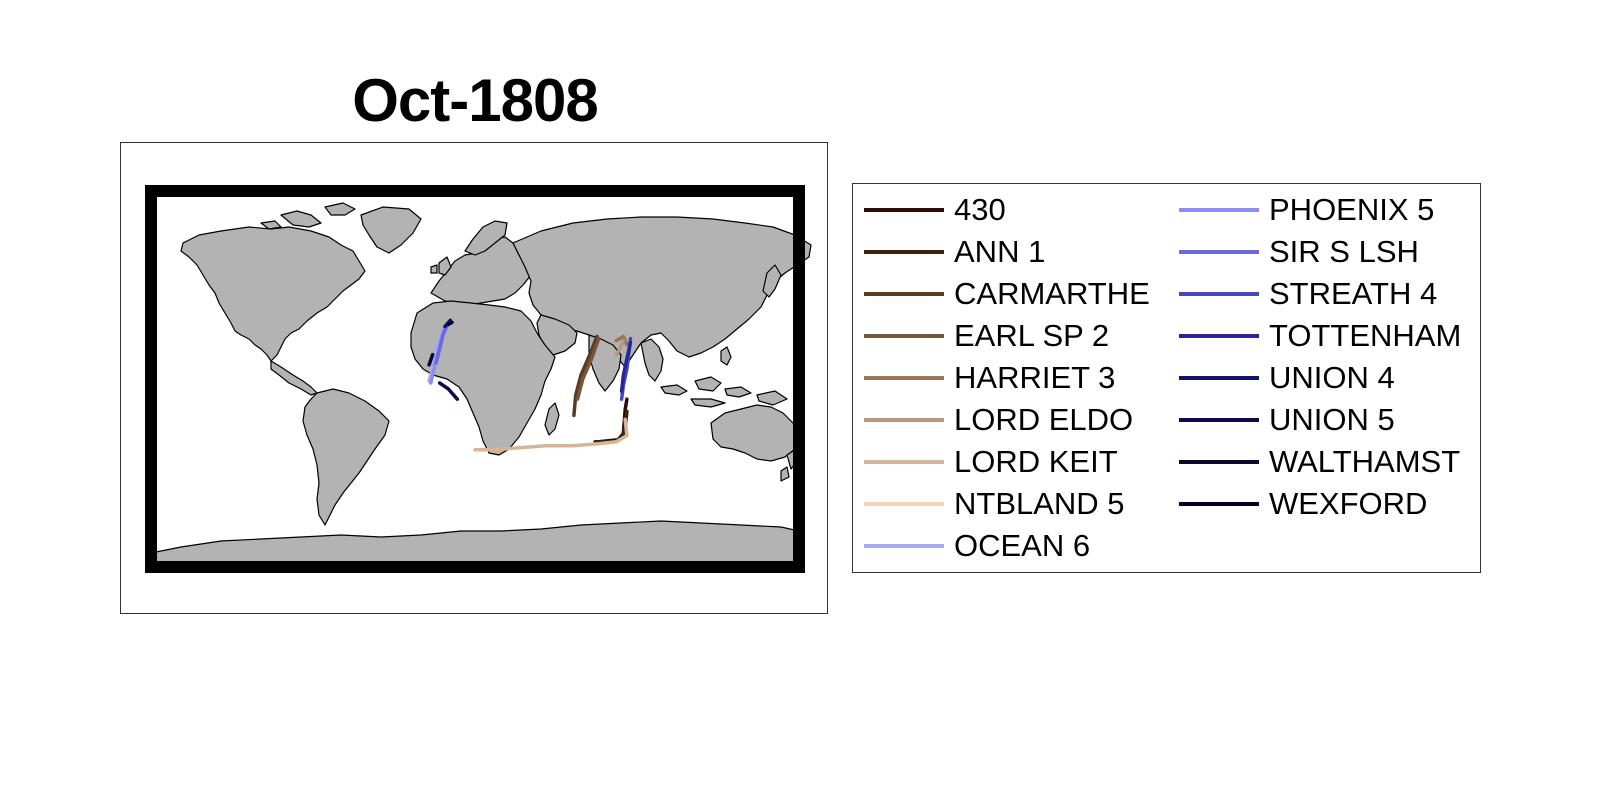  What do you see at coordinates (1044, 419) in the screenshot?
I see `legend-label: LORD ELDO` at bounding box center [1044, 419].